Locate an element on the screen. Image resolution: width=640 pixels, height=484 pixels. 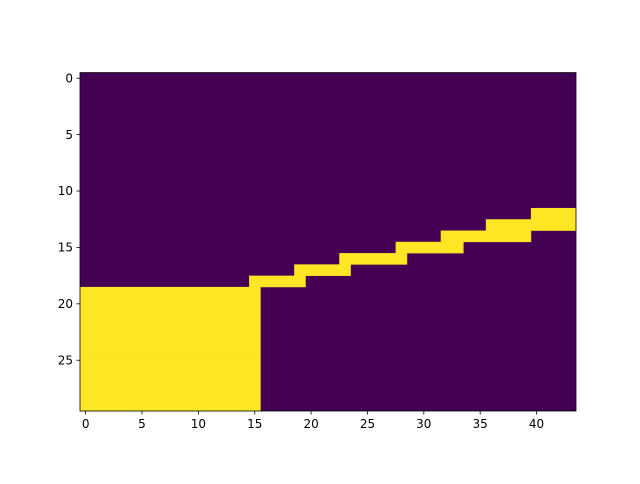
x-tick-label: 15 is located at coordinates (254, 424).